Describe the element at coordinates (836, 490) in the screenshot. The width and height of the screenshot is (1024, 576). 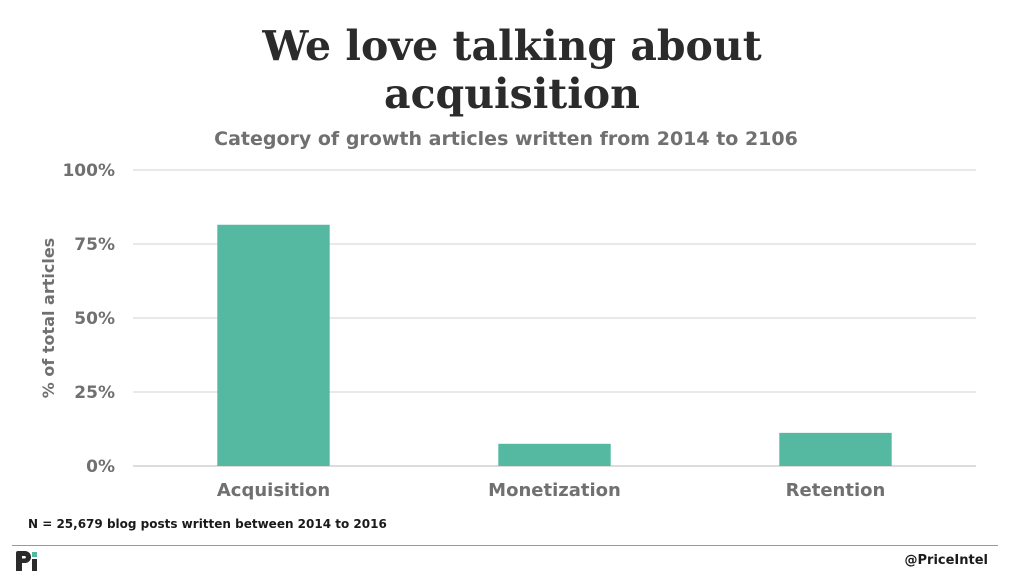
I see `category-label-retention: Retention` at that location.